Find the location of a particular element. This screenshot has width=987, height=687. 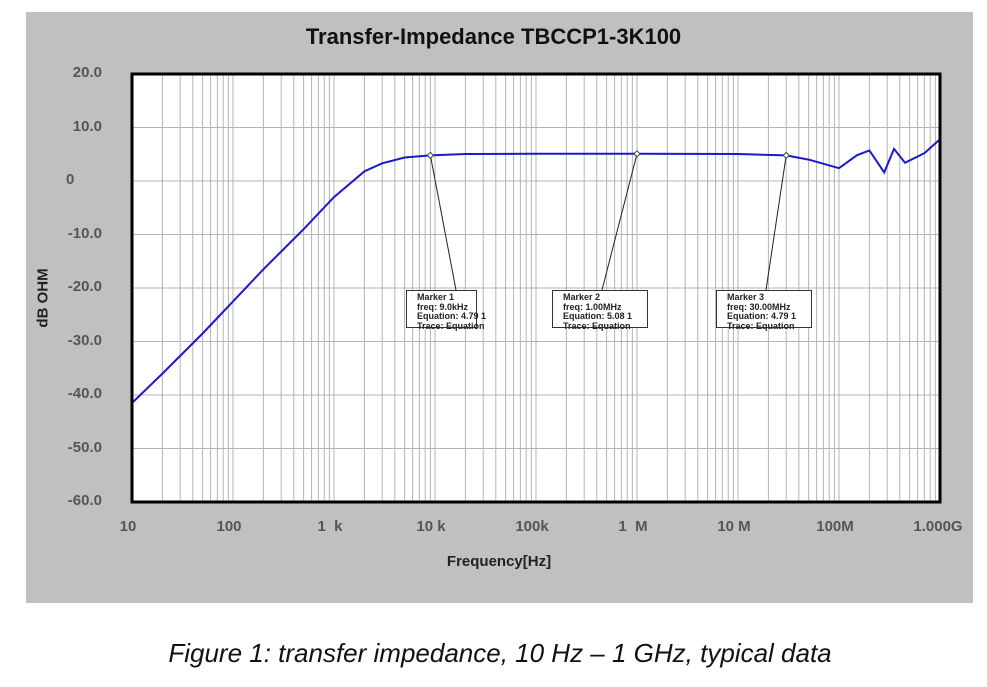

marker-3-trace: Trace: Equation is located at coordinates (761, 325).